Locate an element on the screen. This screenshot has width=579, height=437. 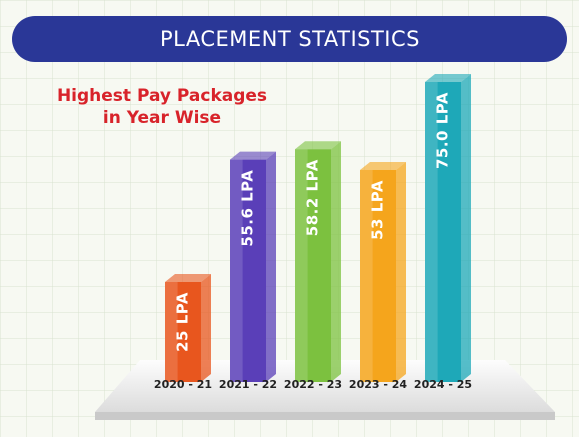
subtitle: Highest Pay Packages is located at coordinates (162, 96).